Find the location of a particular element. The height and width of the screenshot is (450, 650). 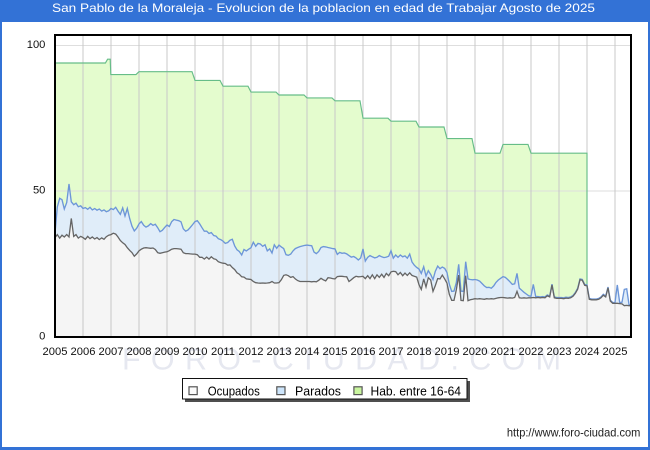

svg-text: 2025 is located at coordinates (615, 352).